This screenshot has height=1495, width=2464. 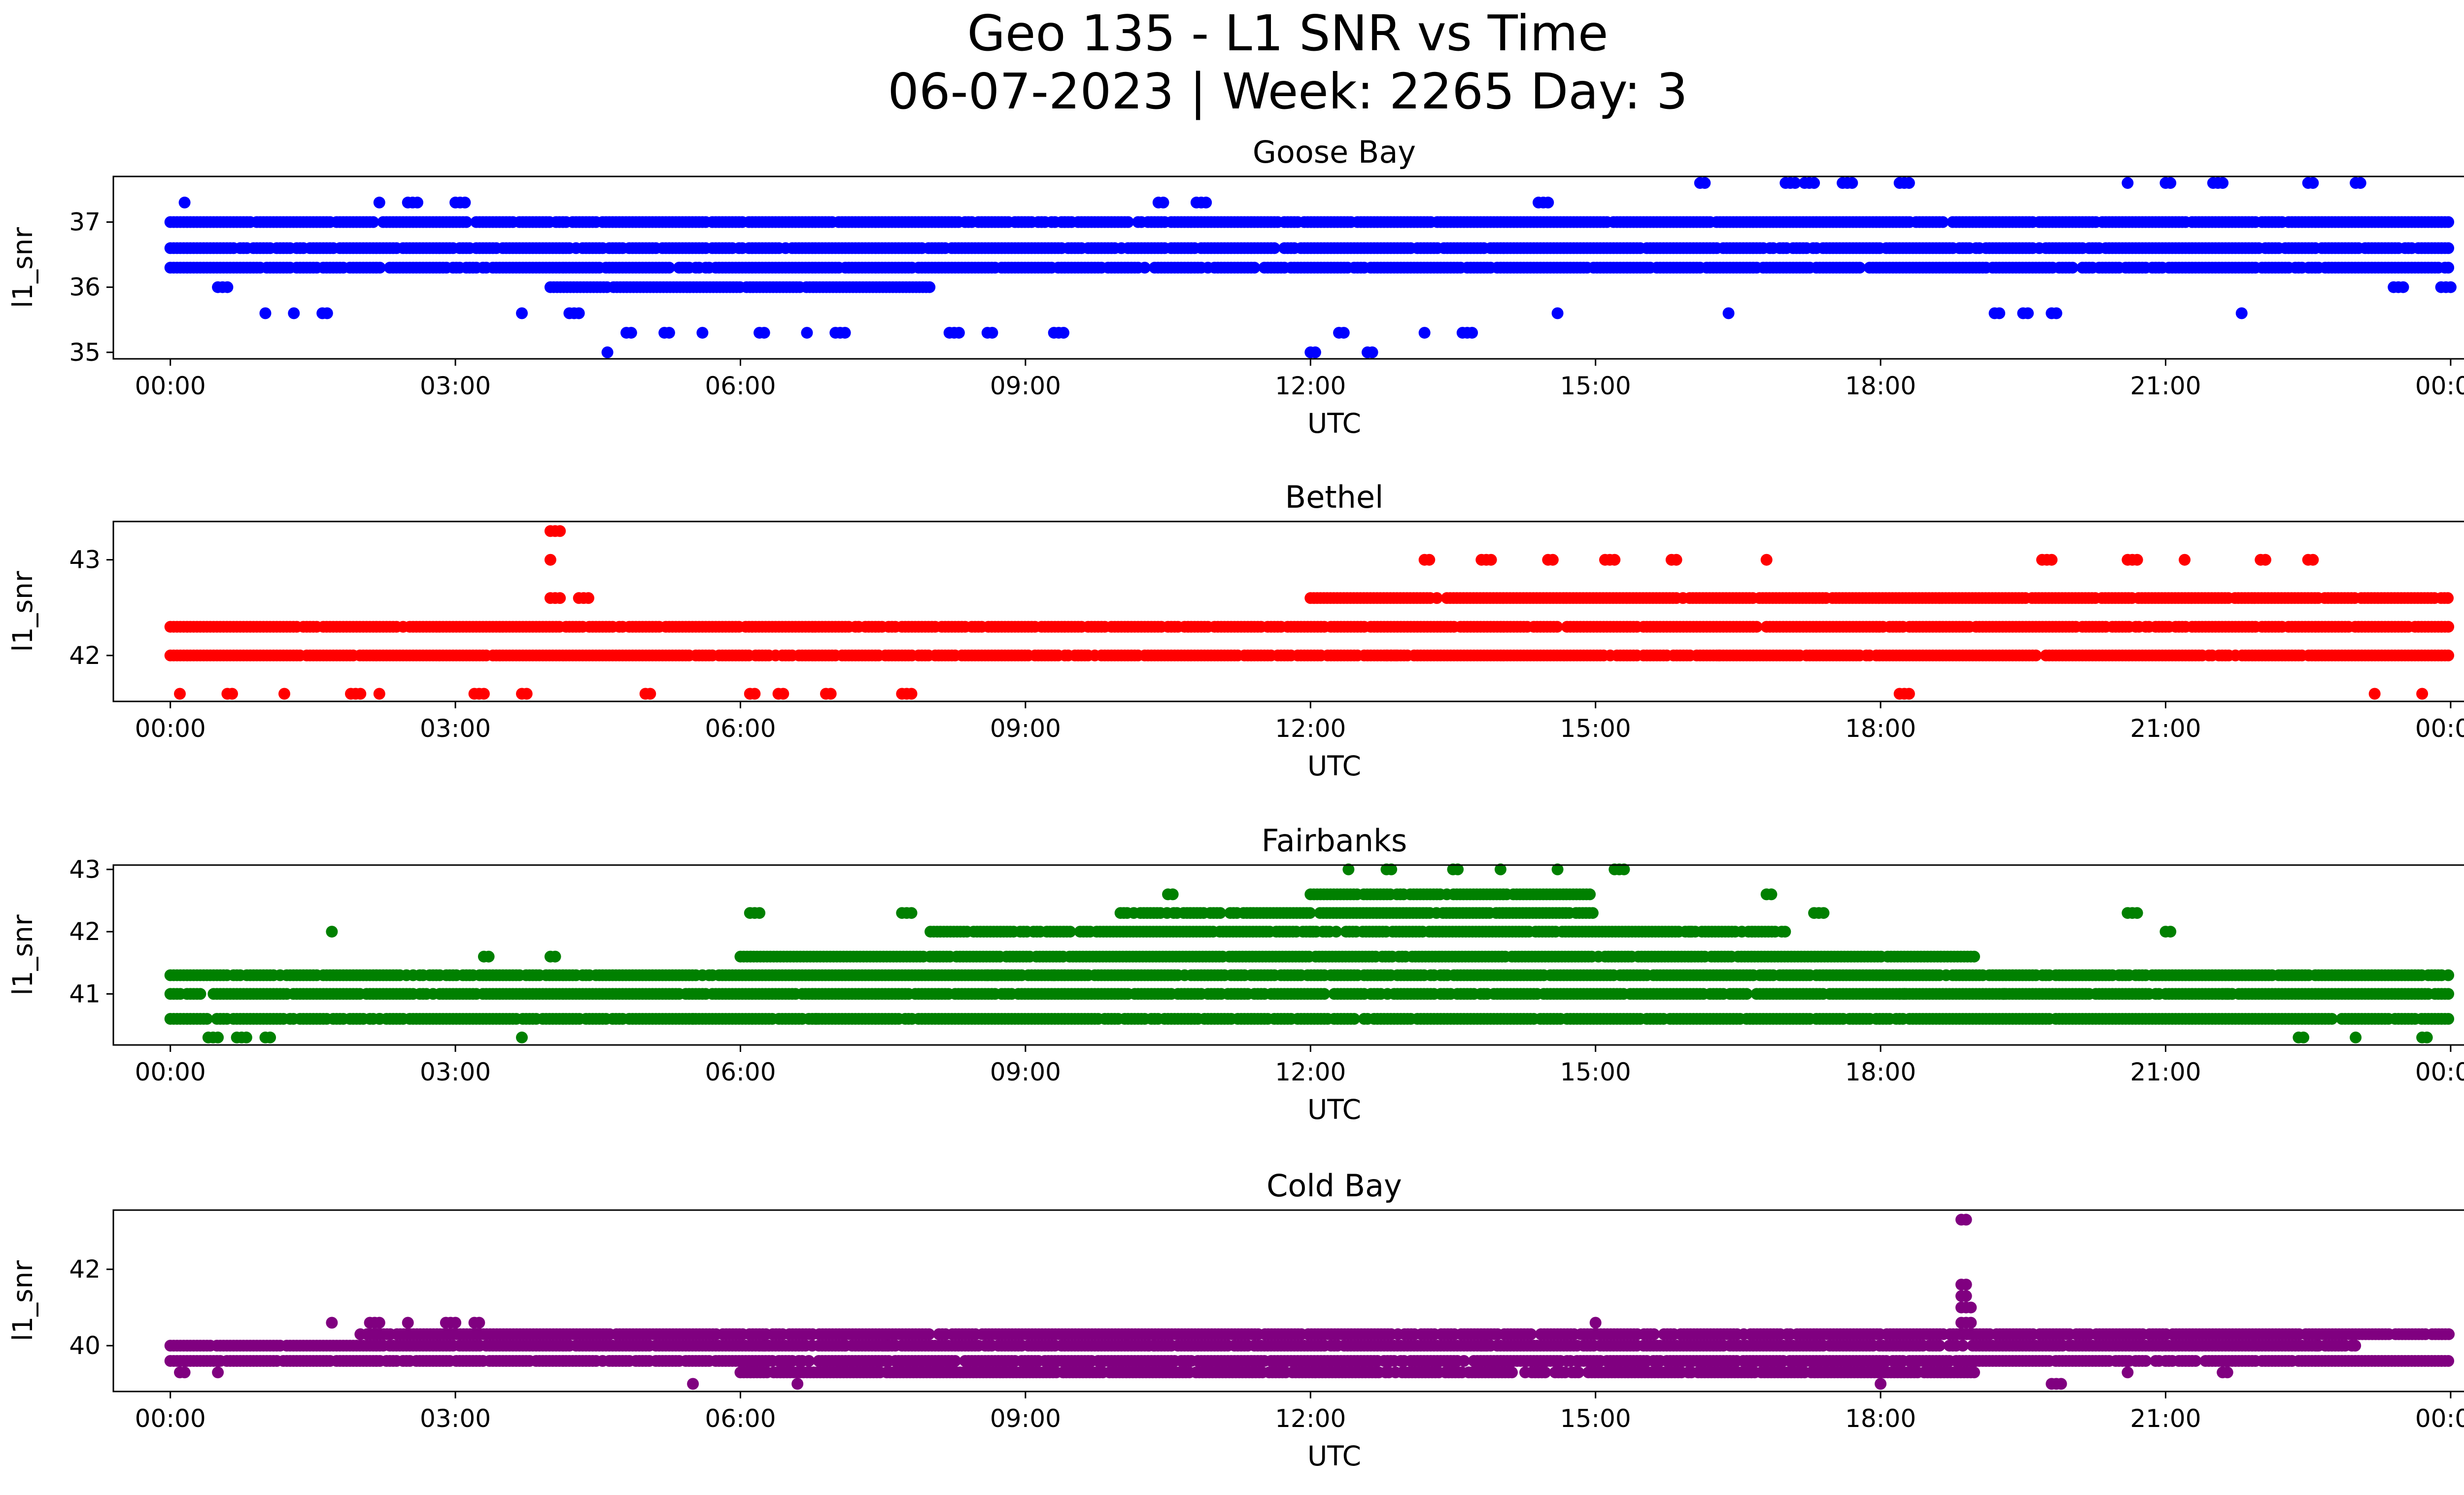 What do you see at coordinates (85, 655) in the screenshot?
I see `y-tick-label: 42` at bounding box center [85, 655].